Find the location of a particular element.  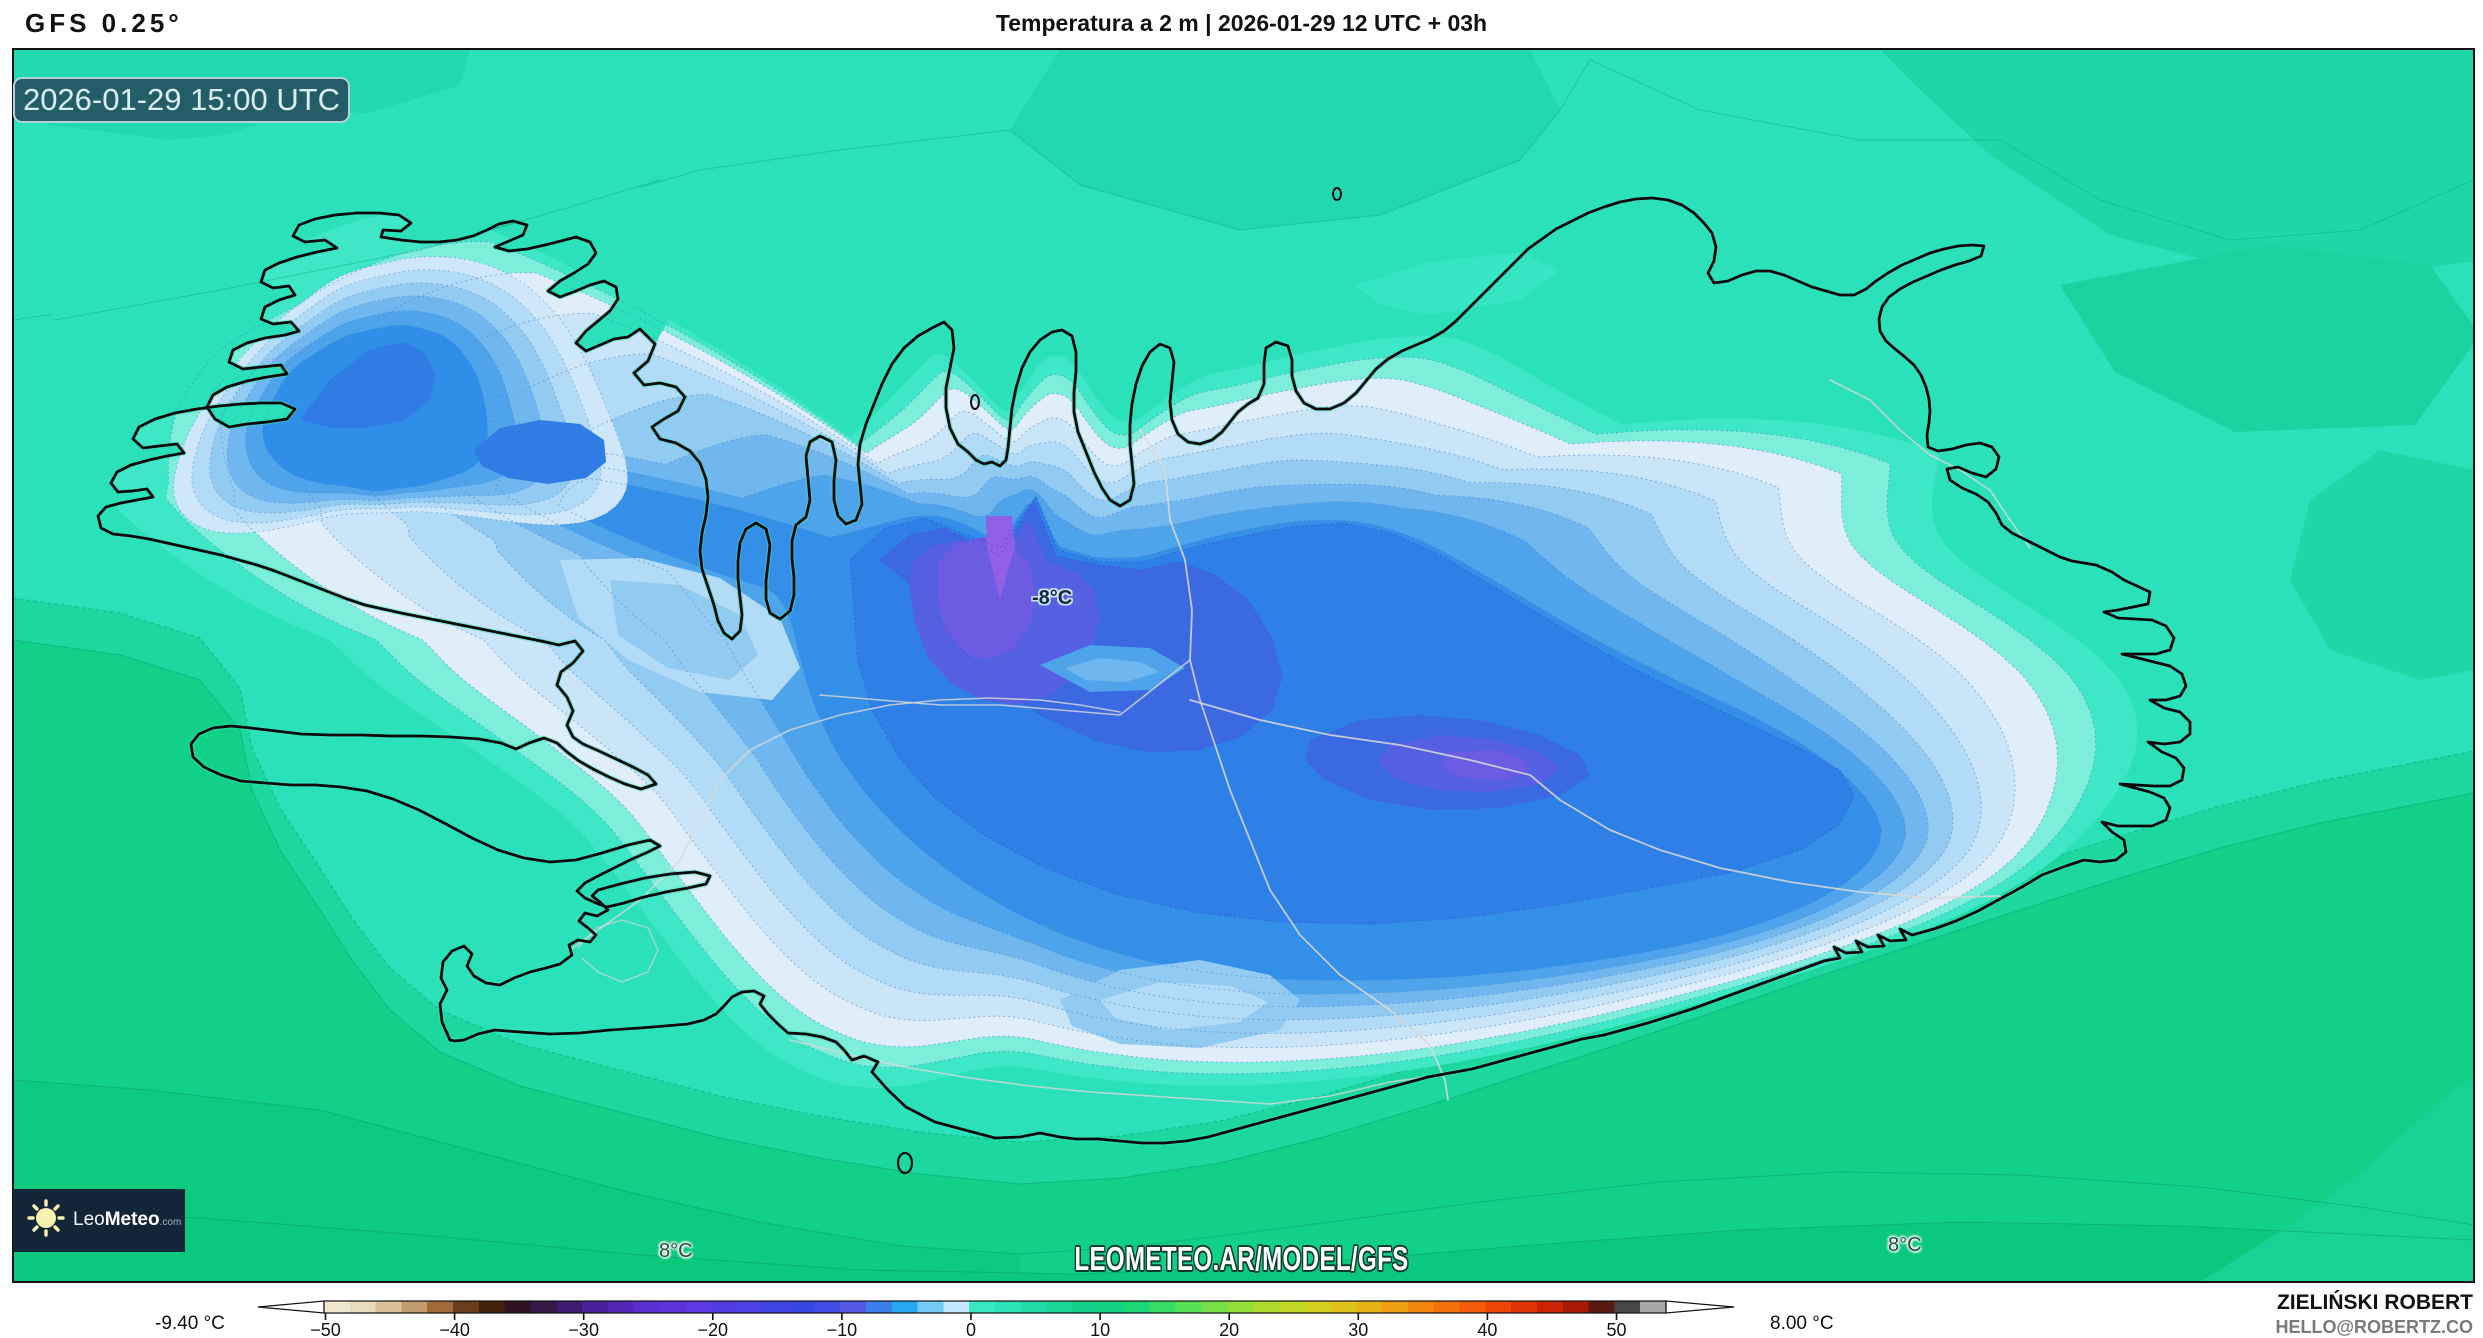

svg-text: 20 is located at coordinates (1229, 1329).